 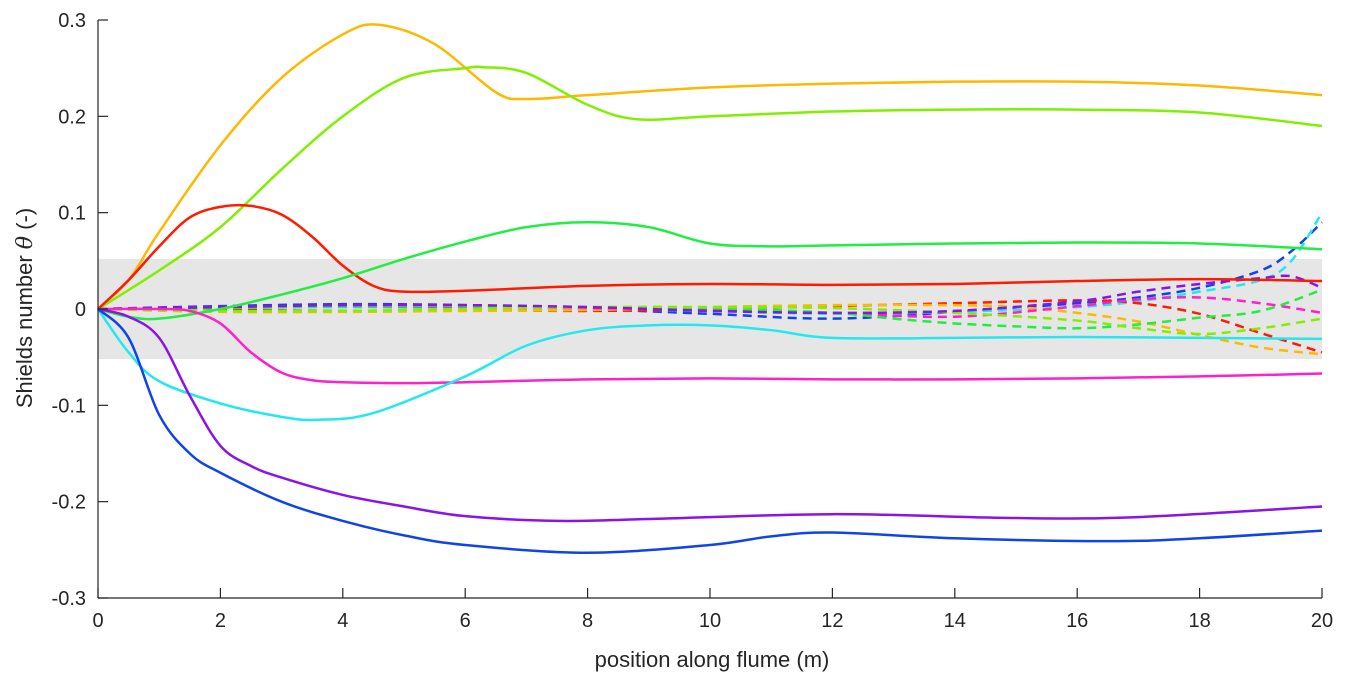 What do you see at coordinates (24, 222) in the screenshot?
I see `y-axis-title-suffix: (-)` at bounding box center [24, 222].